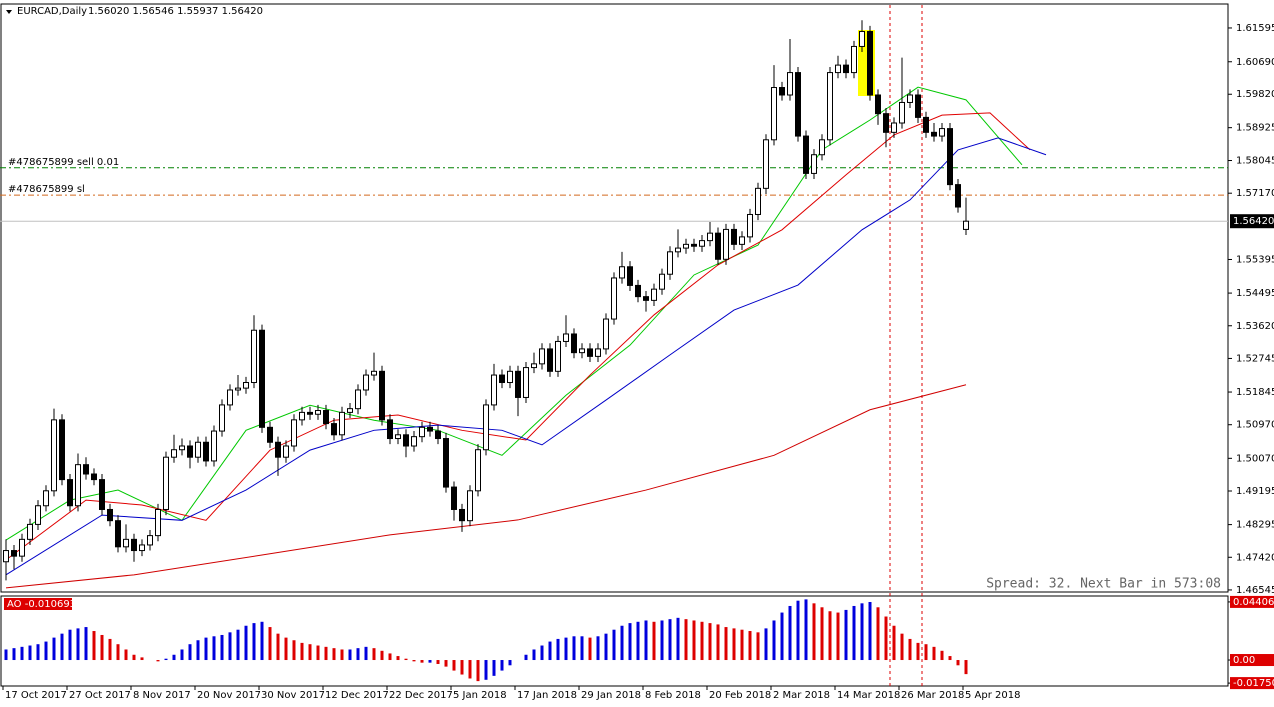 The height and width of the screenshot is (707, 1274). What do you see at coordinates (1255, 293) in the screenshot?
I see `y-tick-label: 1.54495` at bounding box center [1255, 293].